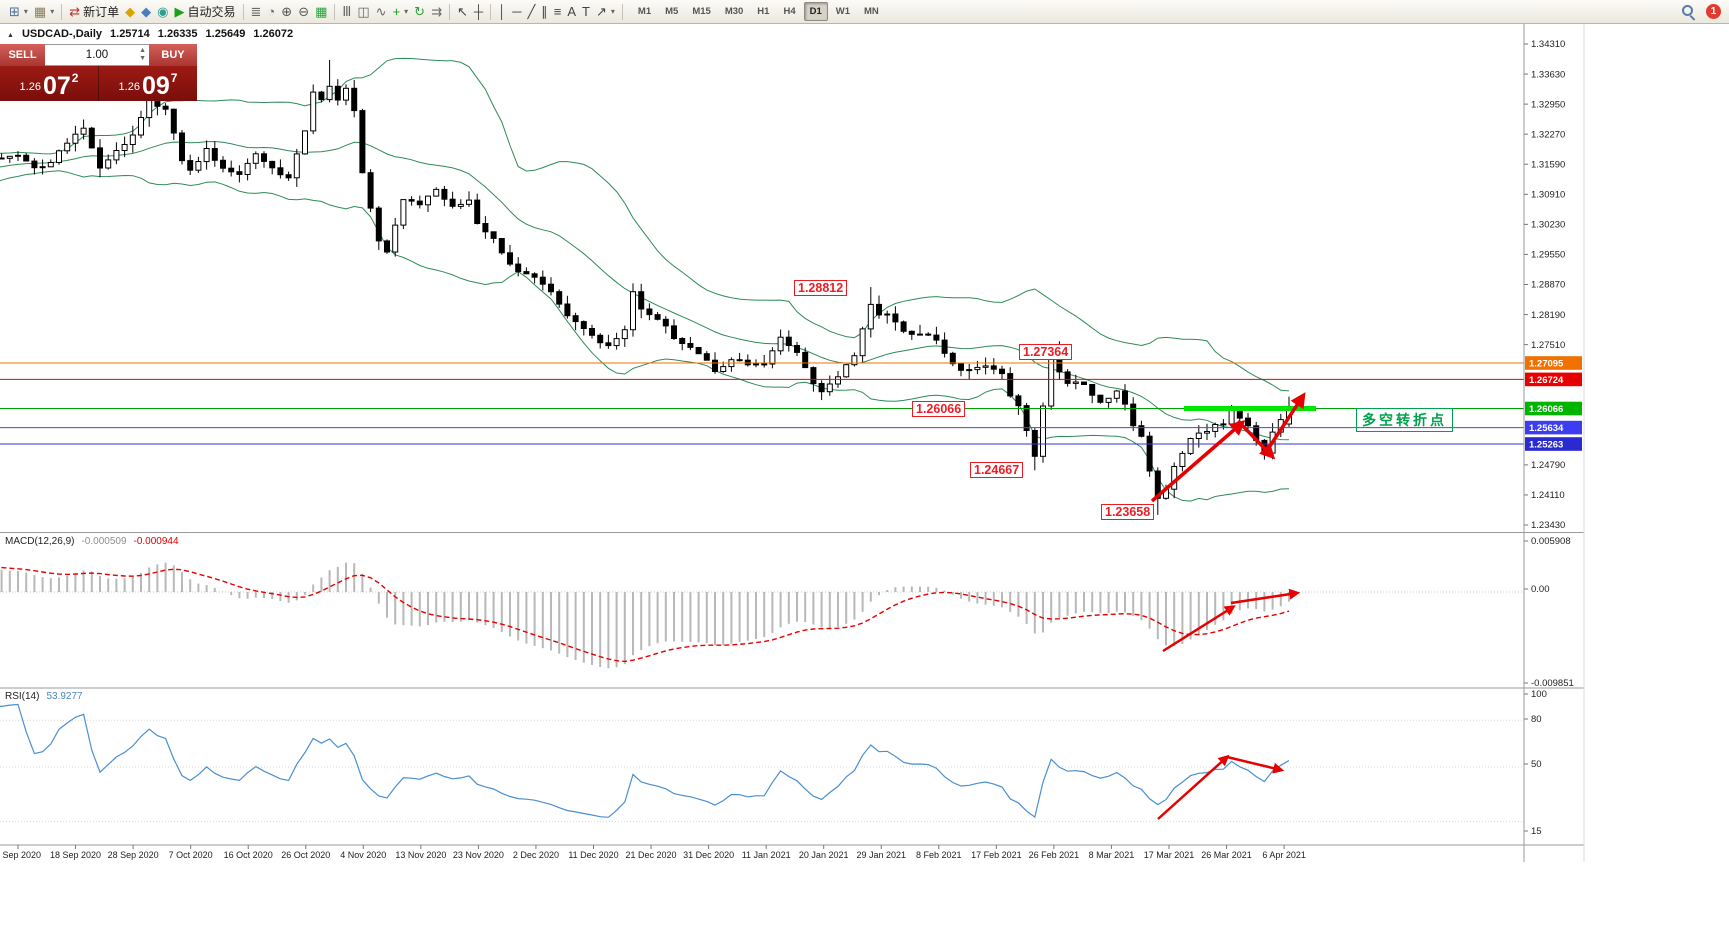 This screenshot has width=1729, height=948. What do you see at coordinates (544, 12) in the screenshot?
I see `channel-button: ∥` at bounding box center [544, 12].